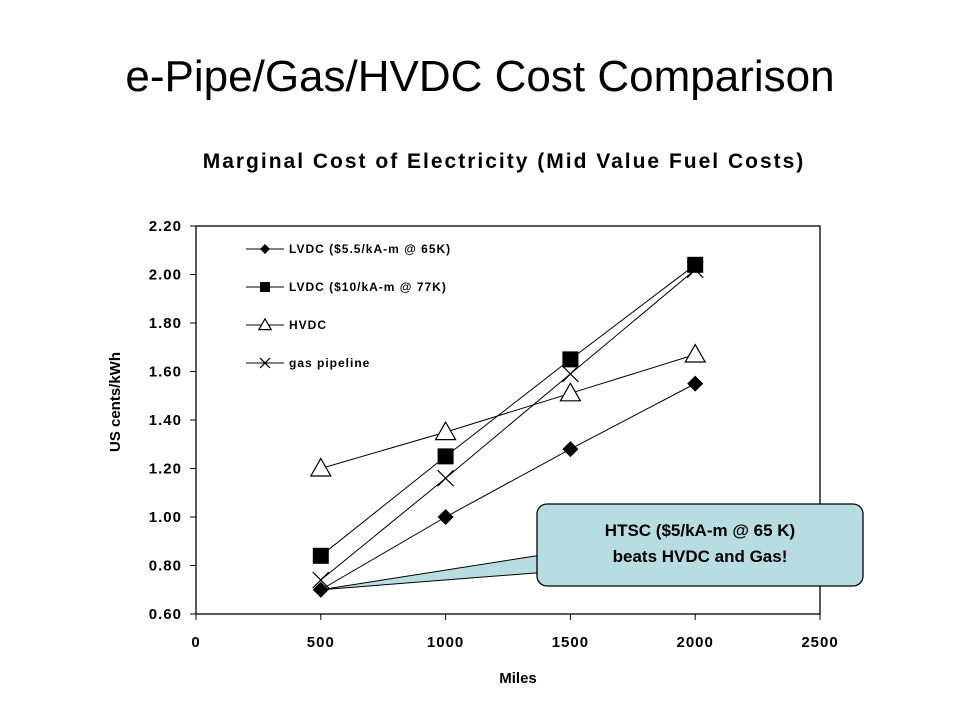 The width and height of the screenshot is (960, 720). What do you see at coordinates (700, 530) in the screenshot?
I see `callout-line-1: HTSC ($5/kA-m @ 65 K)` at bounding box center [700, 530].